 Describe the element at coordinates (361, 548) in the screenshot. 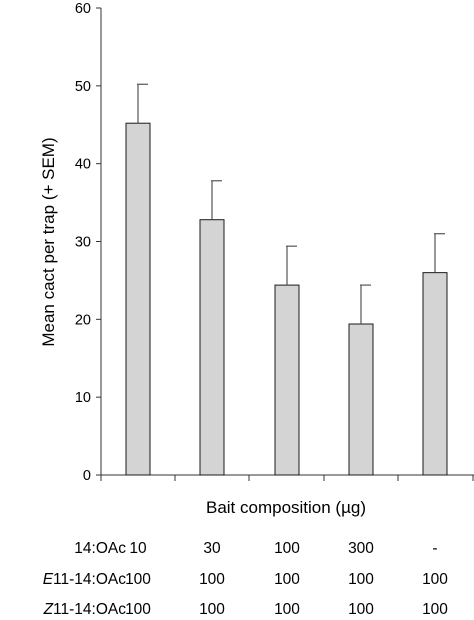

I see `composition-cell: 300` at that location.